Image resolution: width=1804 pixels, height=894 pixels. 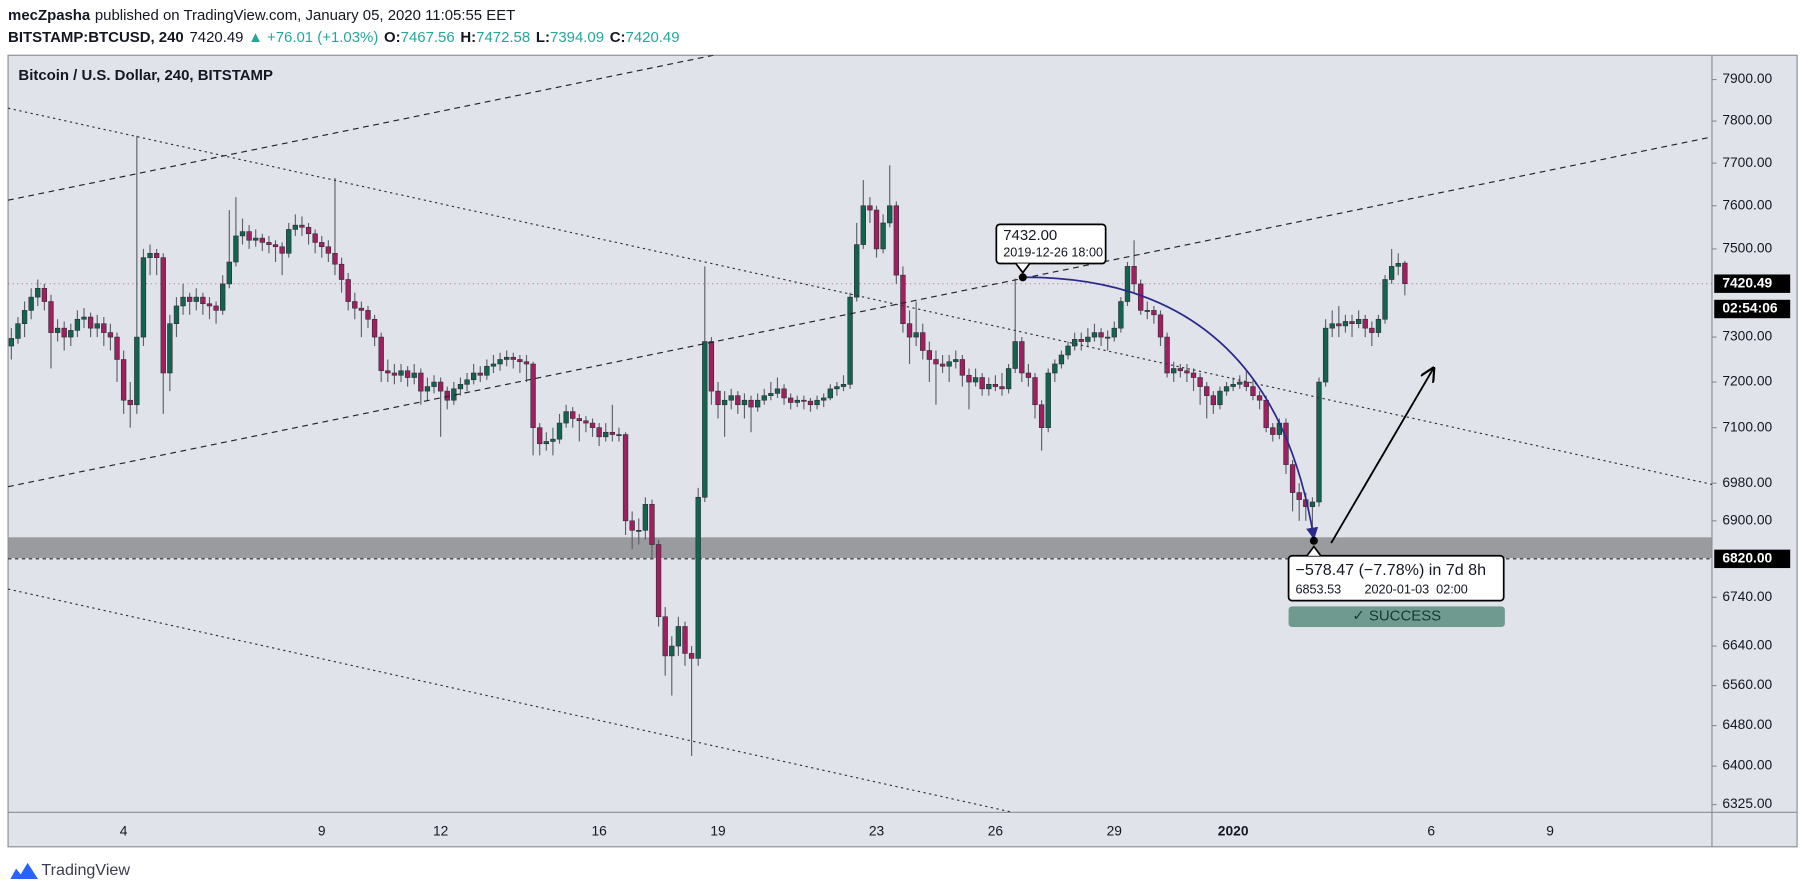 What do you see at coordinates (653, 37) in the screenshot?
I see `close: 7420.49` at bounding box center [653, 37].